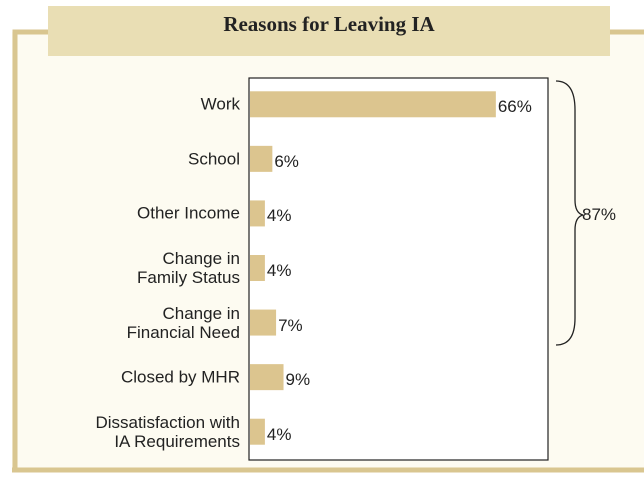 The height and width of the screenshot is (482, 644). Describe the element at coordinates (167, 431) in the screenshot. I see `y-tick-label: Dissatisfaction with IA Requirements` at that location.